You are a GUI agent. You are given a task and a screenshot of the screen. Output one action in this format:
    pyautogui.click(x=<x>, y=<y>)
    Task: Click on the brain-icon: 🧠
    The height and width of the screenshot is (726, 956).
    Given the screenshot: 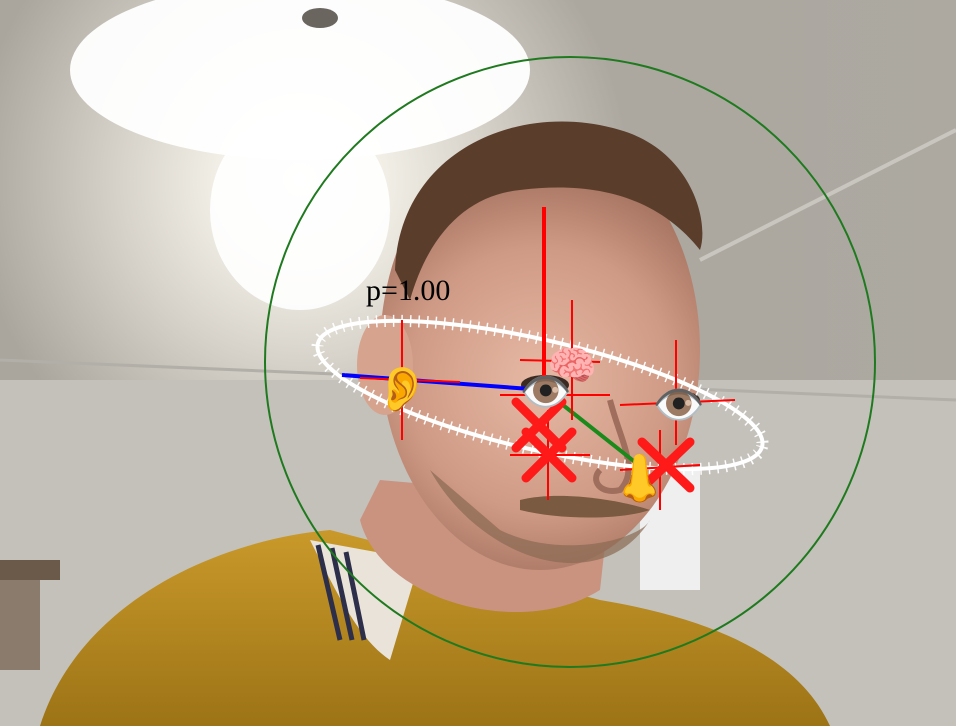 What is the action you would take?
    pyautogui.click(x=572, y=366)
    